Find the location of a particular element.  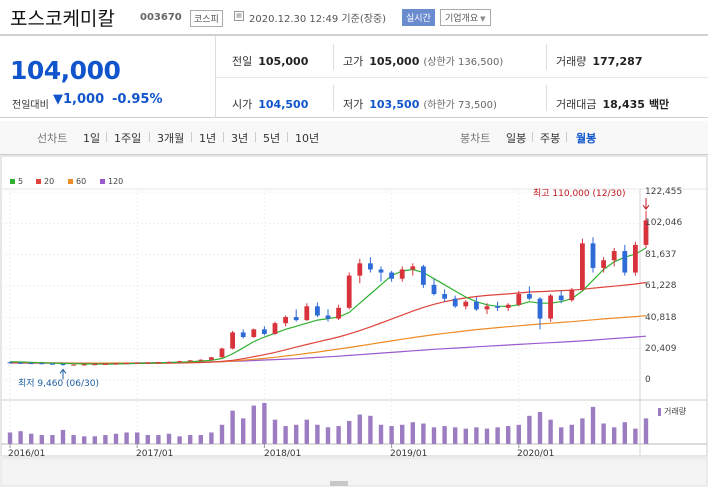

tab-3y: 3년 is located at coordinates (240, 138).